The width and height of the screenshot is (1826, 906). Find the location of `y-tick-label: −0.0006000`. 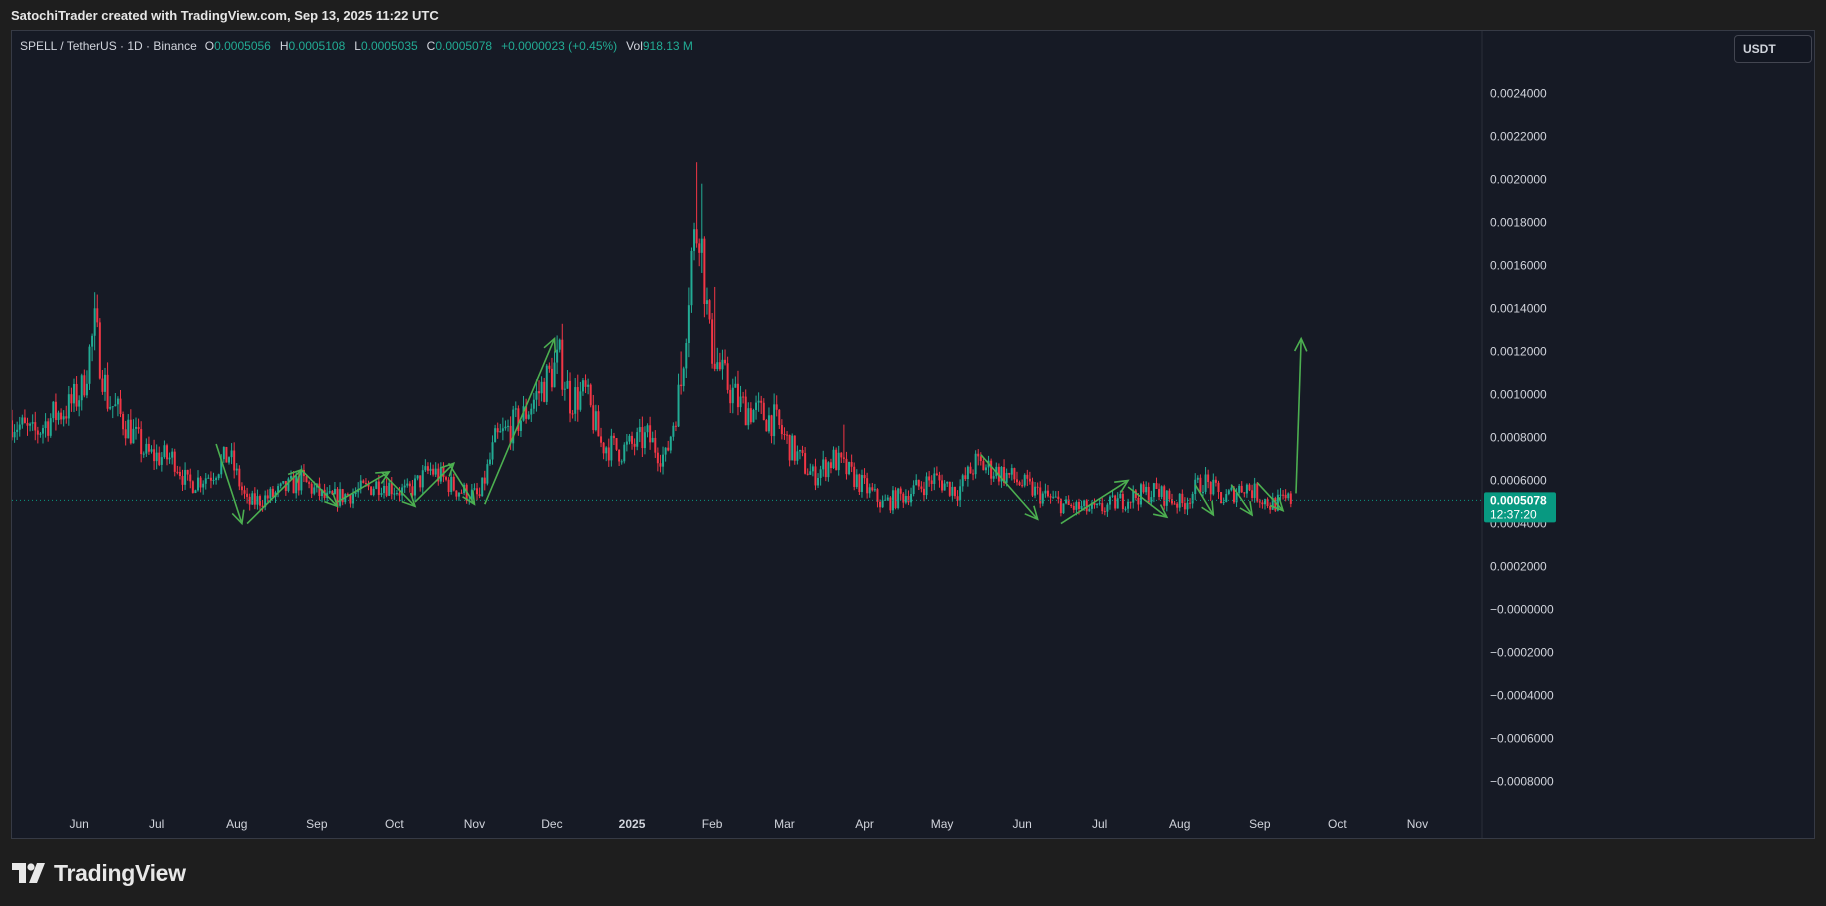

y-tick-label: −0.0006000 is located at coordinates (1522, 739).